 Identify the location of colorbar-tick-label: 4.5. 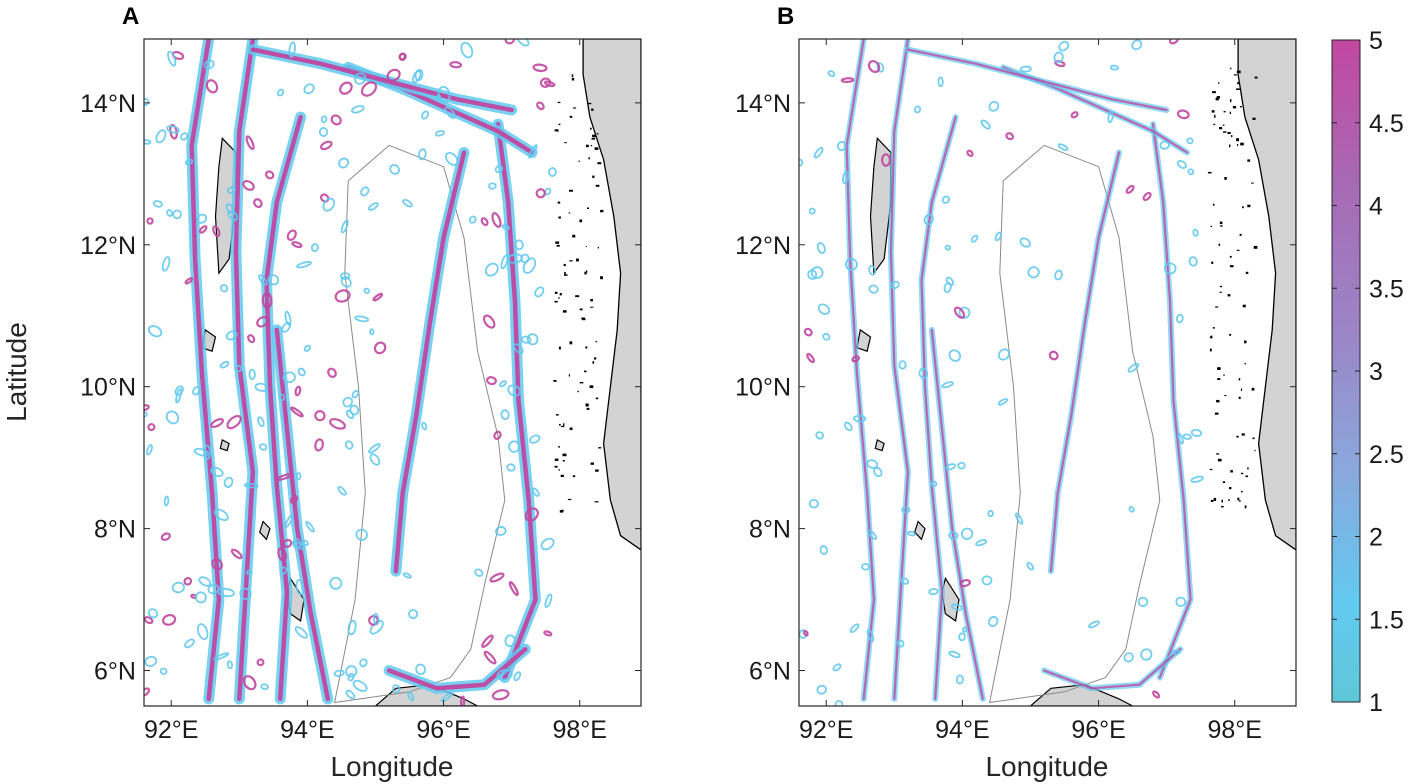
(1386, 124).